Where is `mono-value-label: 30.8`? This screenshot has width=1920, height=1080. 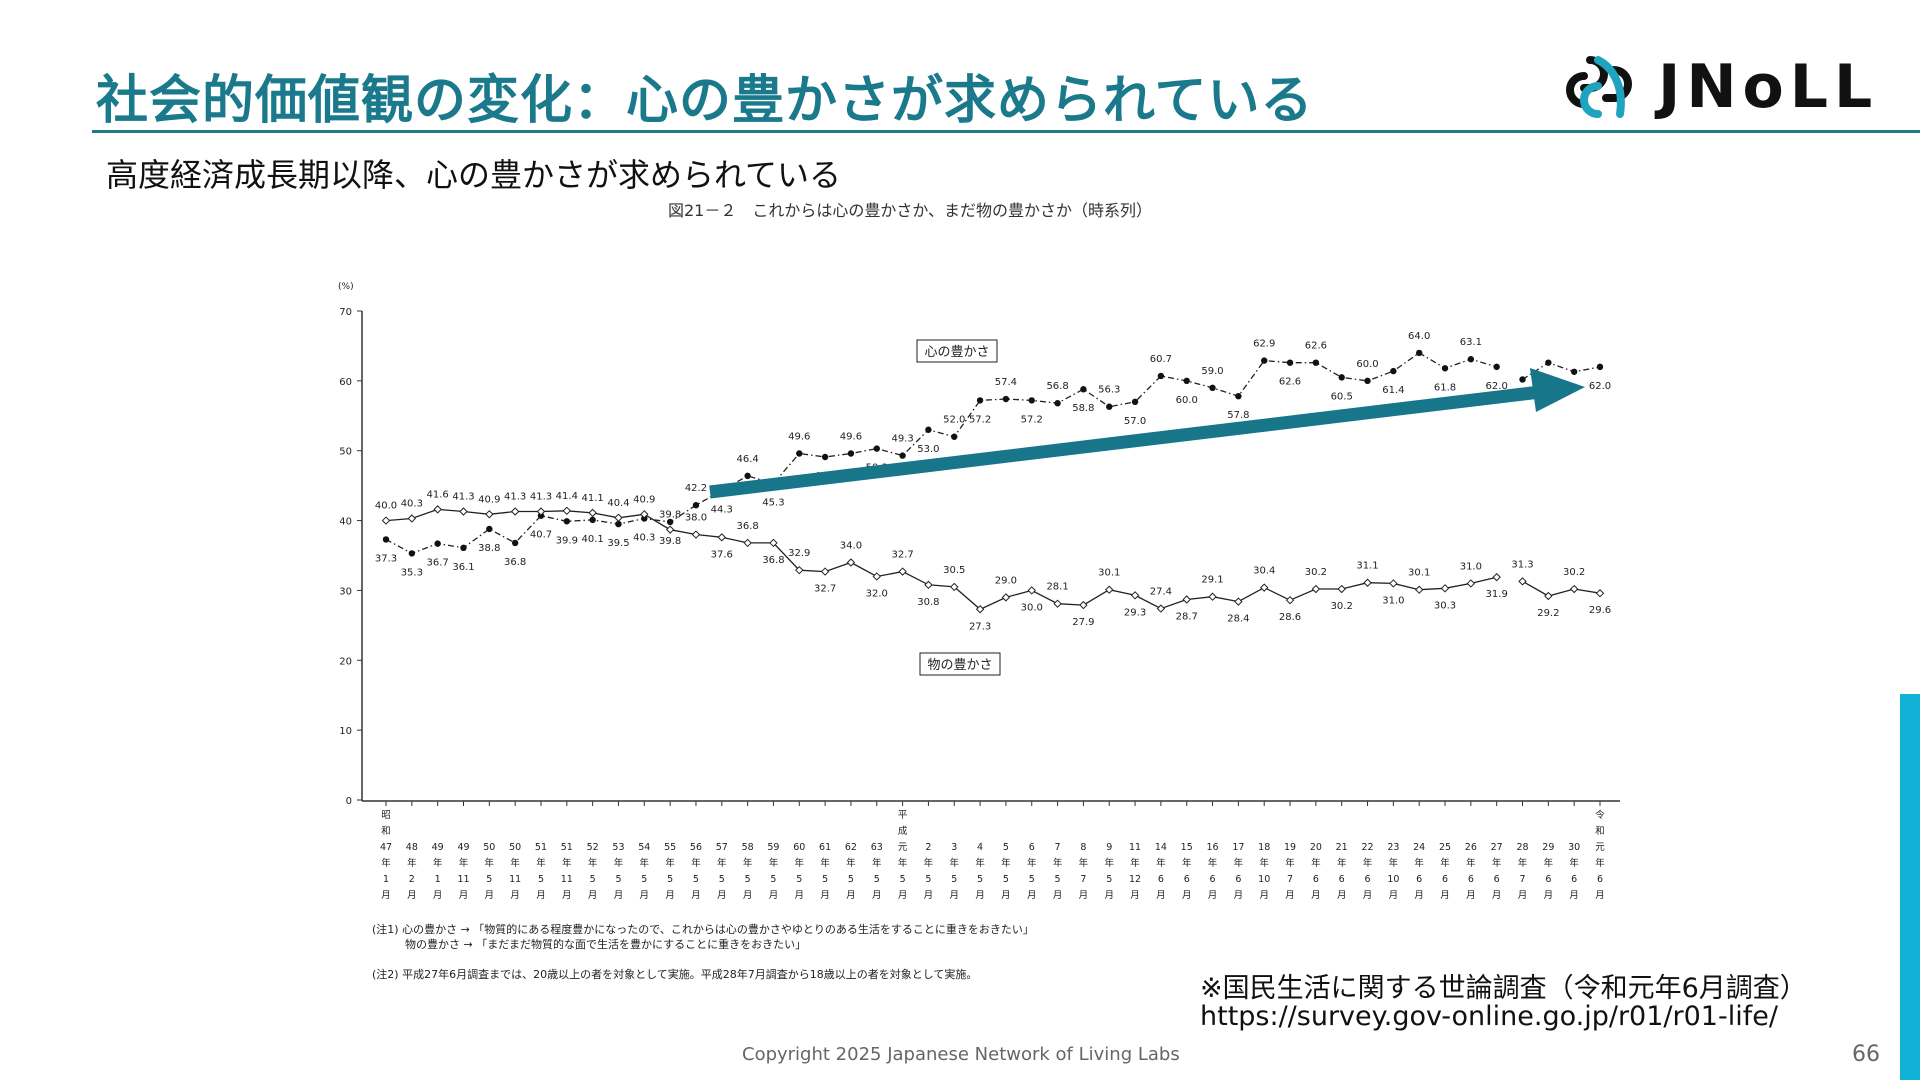 mono-value-label: 30.8 is located at coordinates (928, 602).